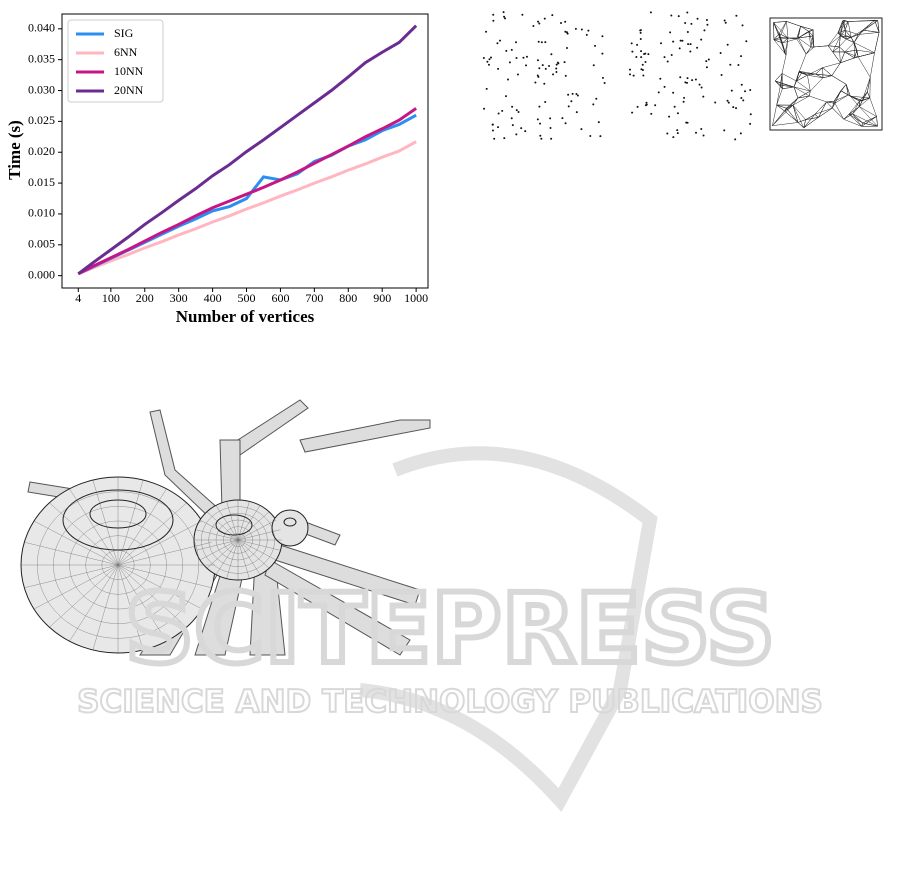  What do you see at coordinates (247, 191) in the screenshot?
I see `series-line` at bounding box center [247, 191].